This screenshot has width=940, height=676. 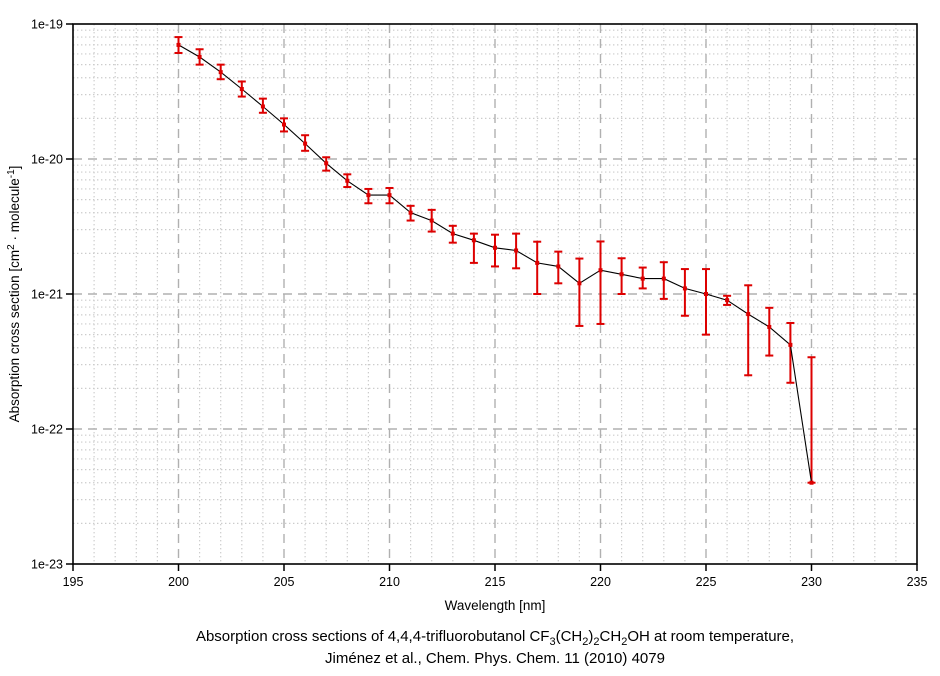 What do you see at coordinates (14, 211) in the screenshot?
I see `y-axis-title-text: · molecule` at bounding box center [14, 211].